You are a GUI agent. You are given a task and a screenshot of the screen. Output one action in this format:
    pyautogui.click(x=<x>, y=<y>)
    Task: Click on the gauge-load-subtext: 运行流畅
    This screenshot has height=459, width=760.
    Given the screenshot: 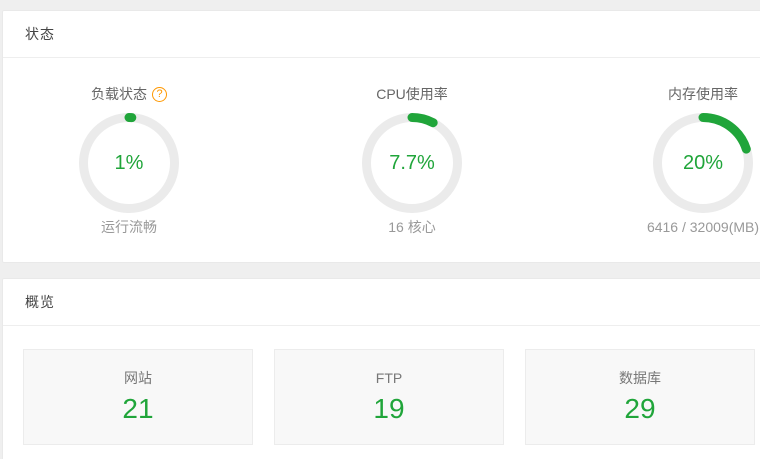 What is the action you would take?
    pyautogui.click(x=129, y=227)
    